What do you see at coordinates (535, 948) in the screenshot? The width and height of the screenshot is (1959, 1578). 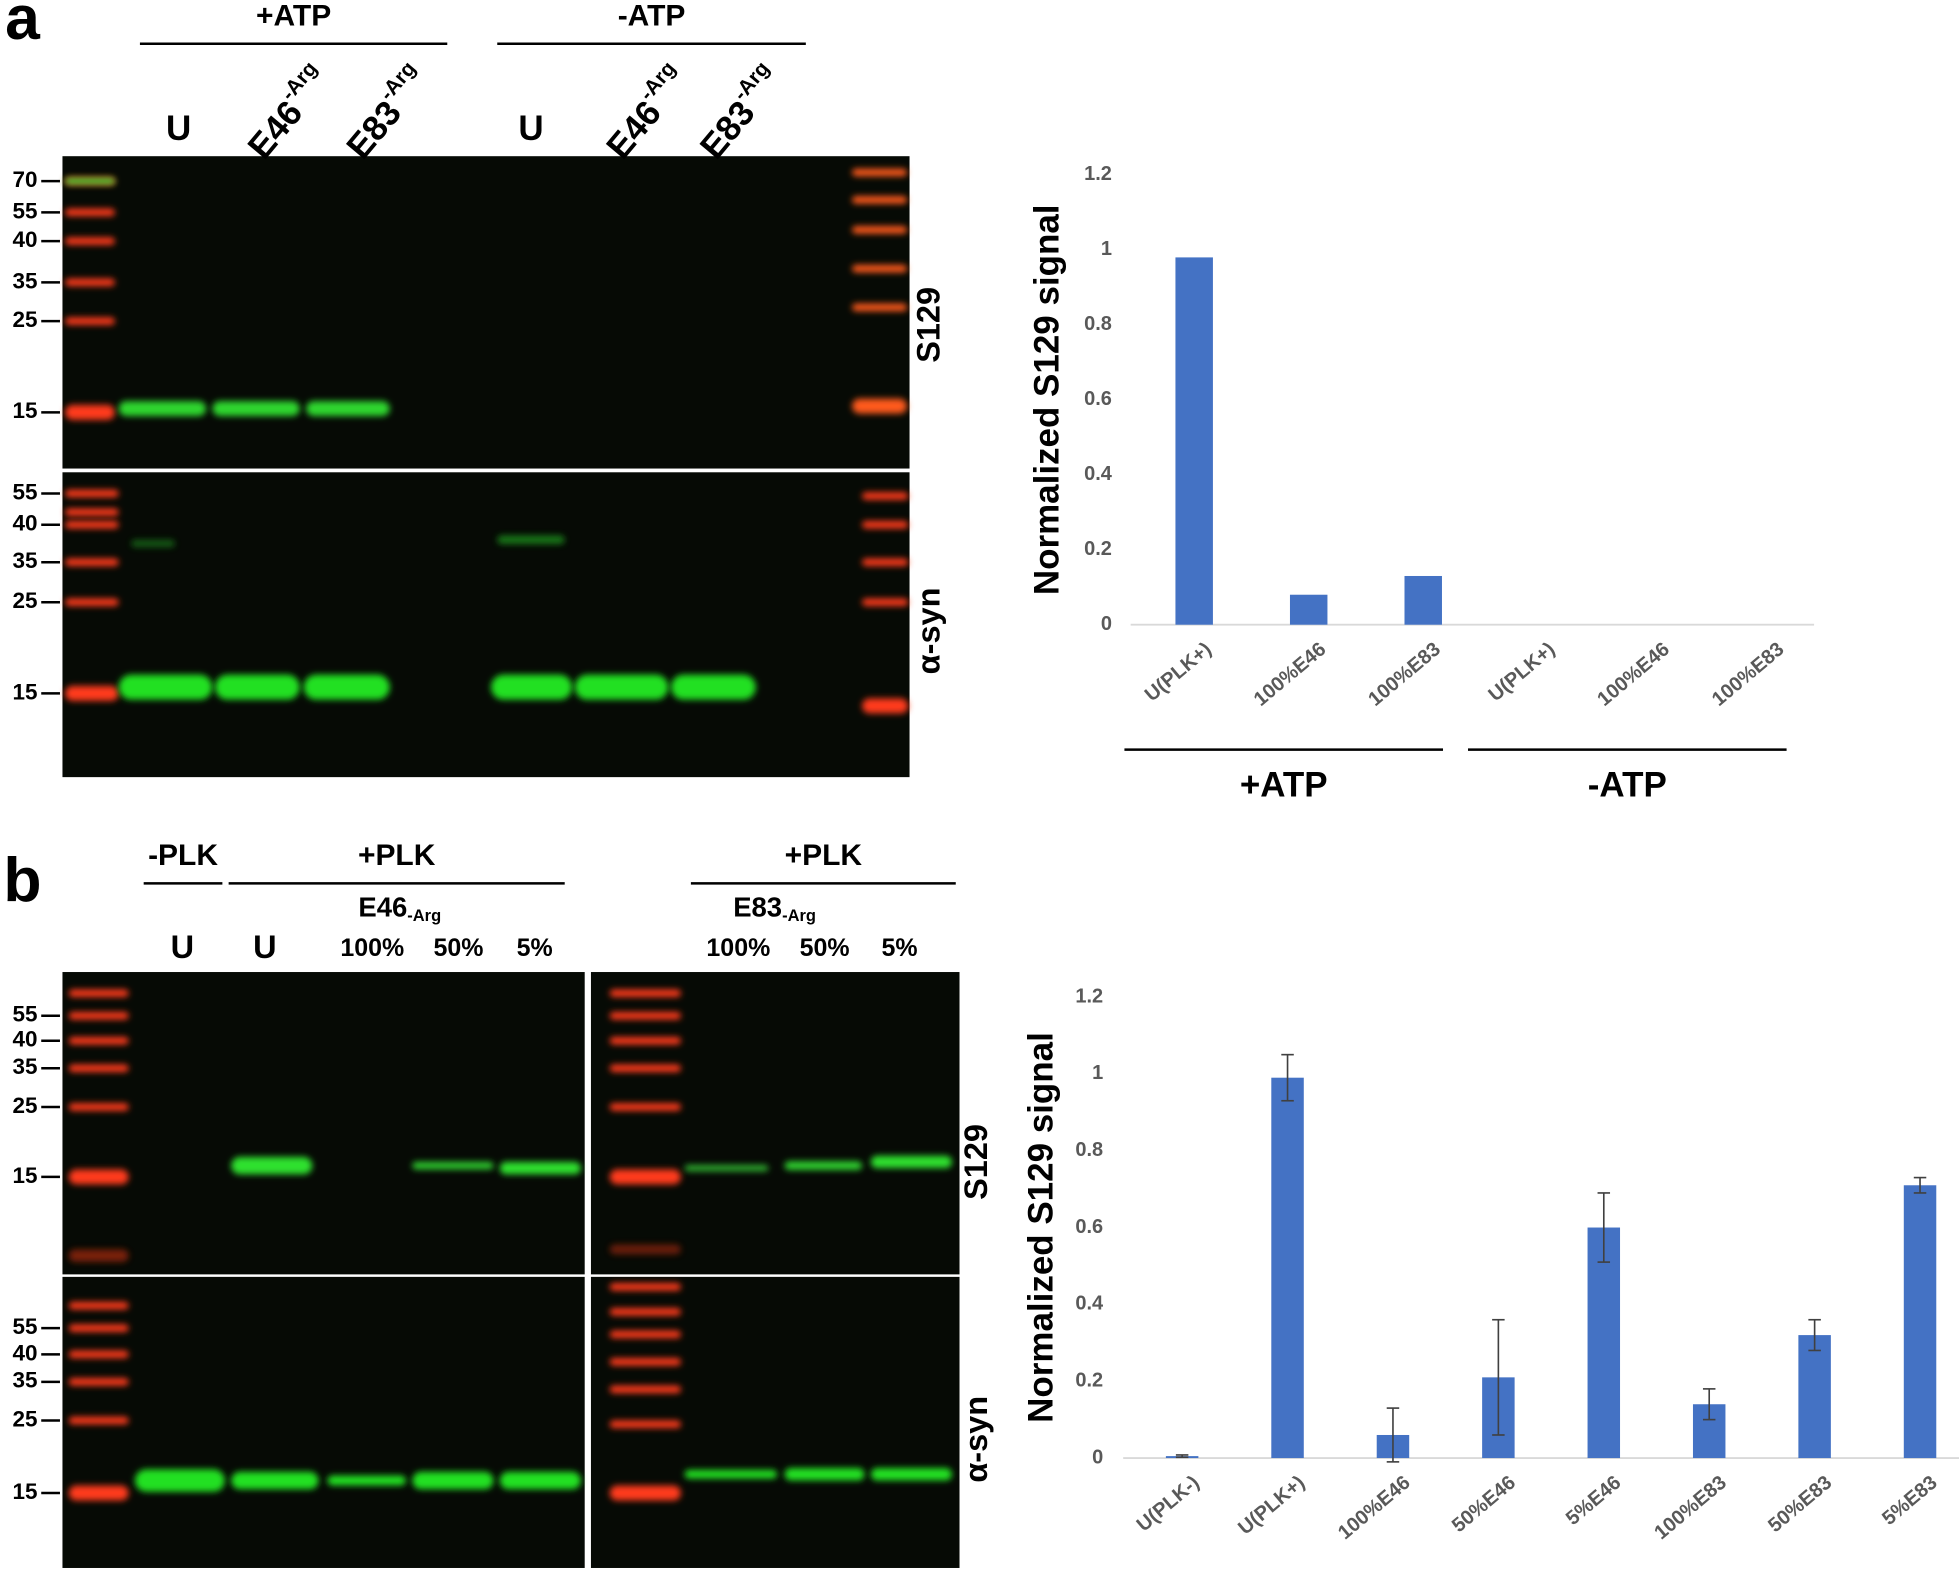 I see `lane-label: 5%` at bounding box center [535, 948].